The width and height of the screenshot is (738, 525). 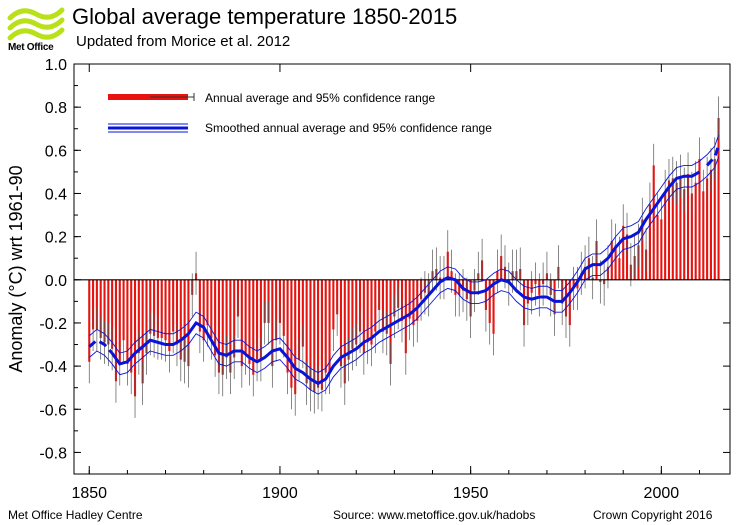 I want to click on met-office-logo, so click(x=36, y=24).